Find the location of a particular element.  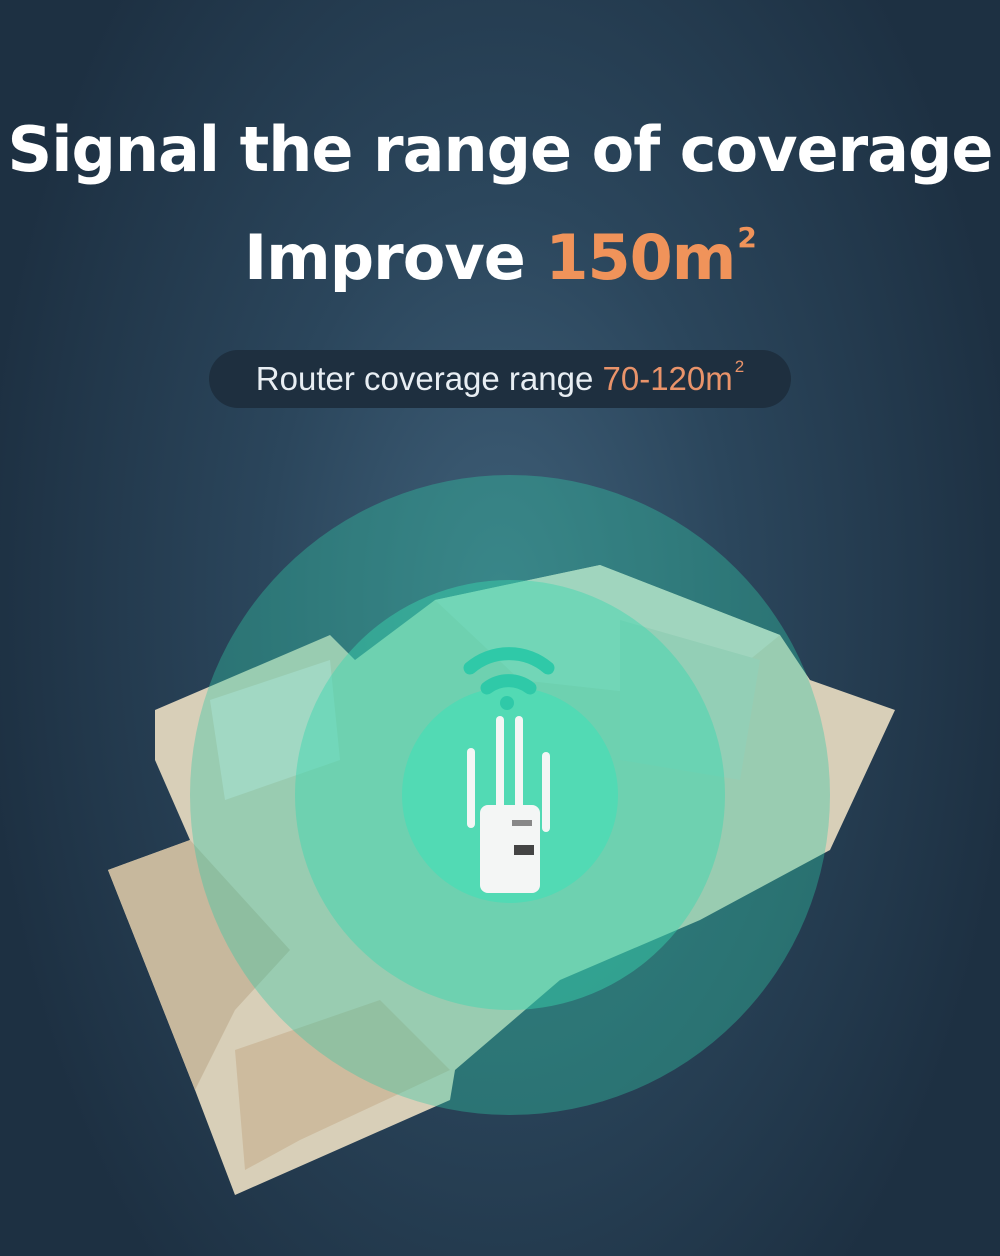

subtitle-unit-sup: 2 is located at coordinates (739, 366).